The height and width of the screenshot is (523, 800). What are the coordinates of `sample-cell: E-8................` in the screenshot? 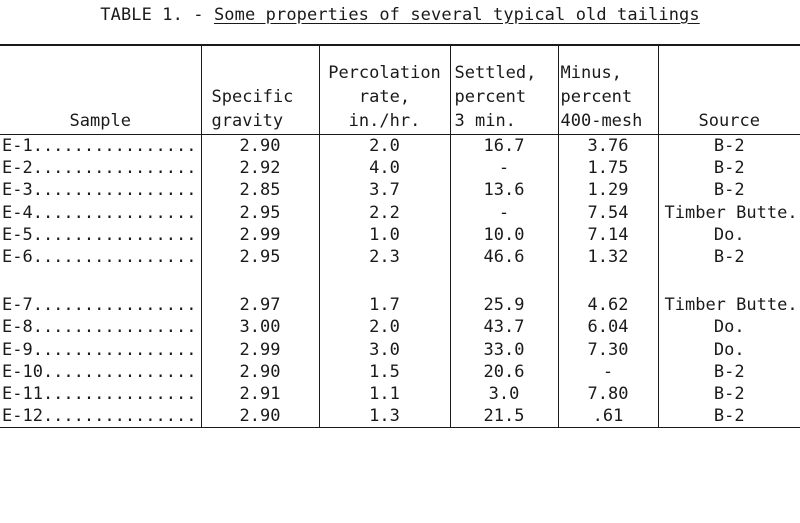 It's located at (99, 327).